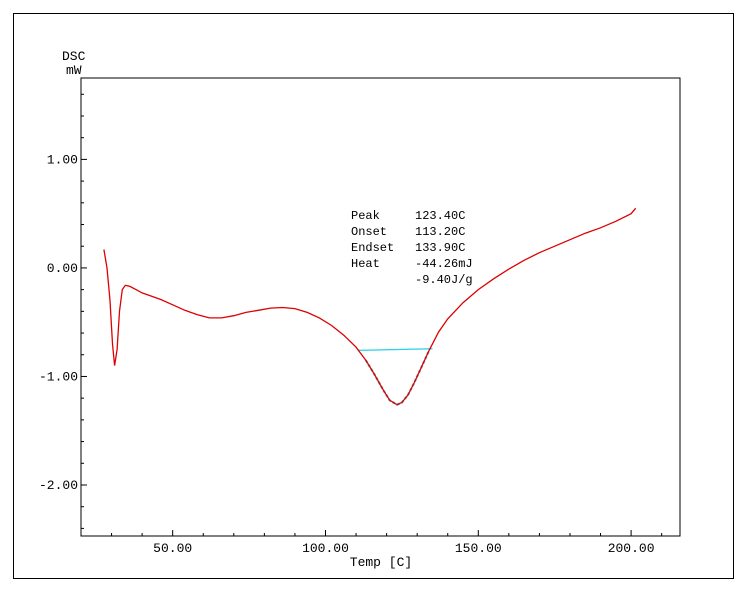  Describe the element at coordinates (397, 377) in the screenshot. I see `peak-area-fill` at that location.